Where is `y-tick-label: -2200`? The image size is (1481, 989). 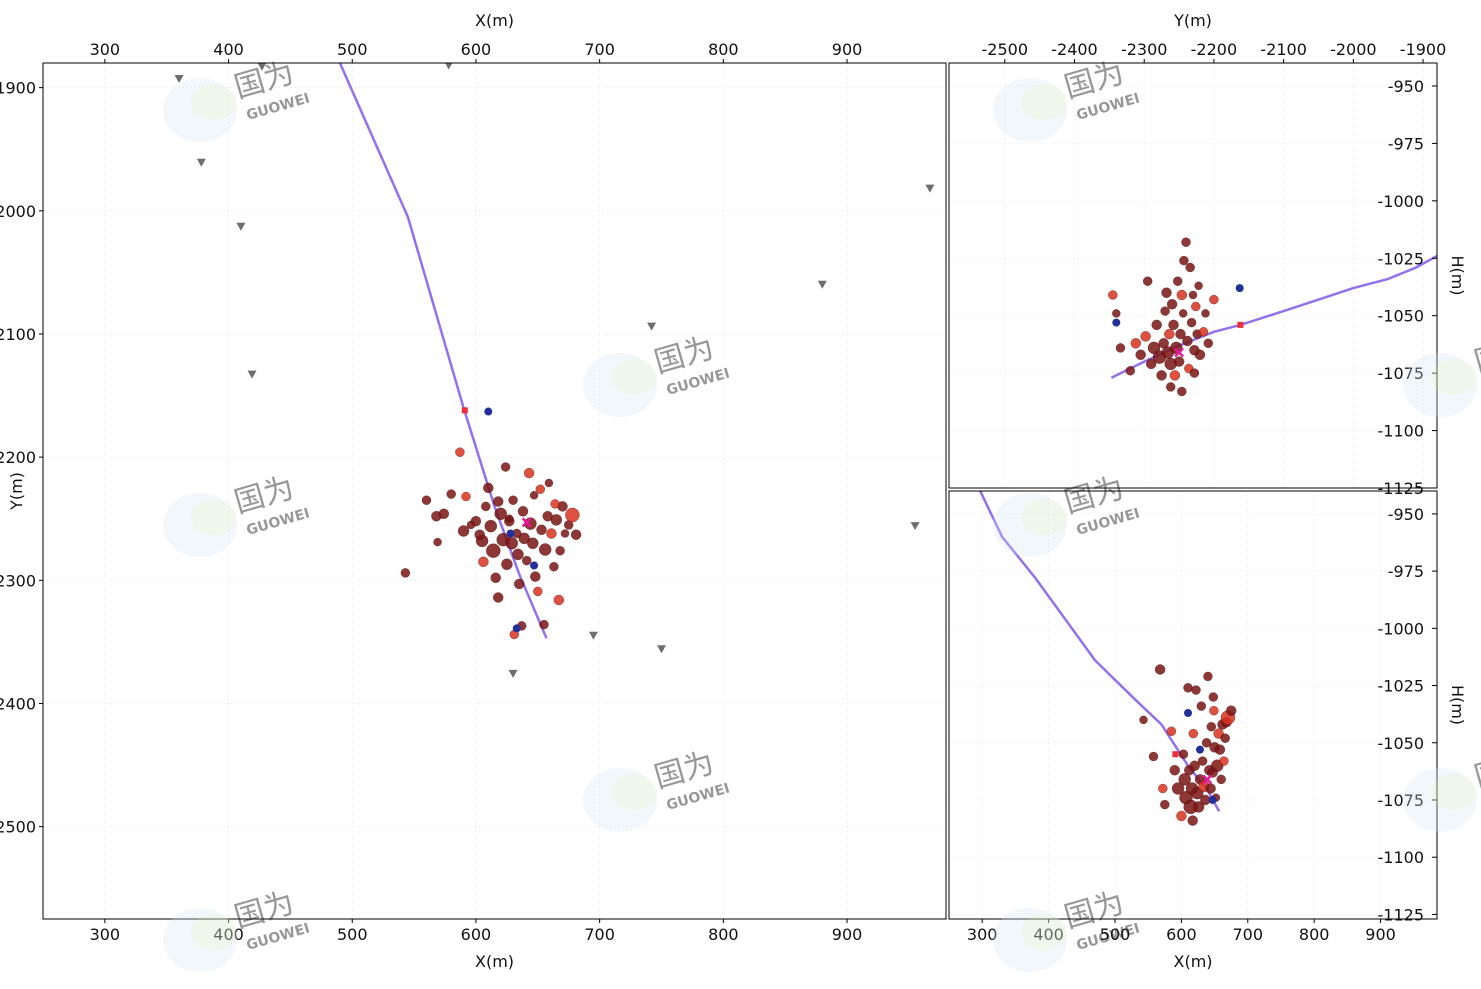
y-tick-label: -2200 is located at coordinates (18, 457).